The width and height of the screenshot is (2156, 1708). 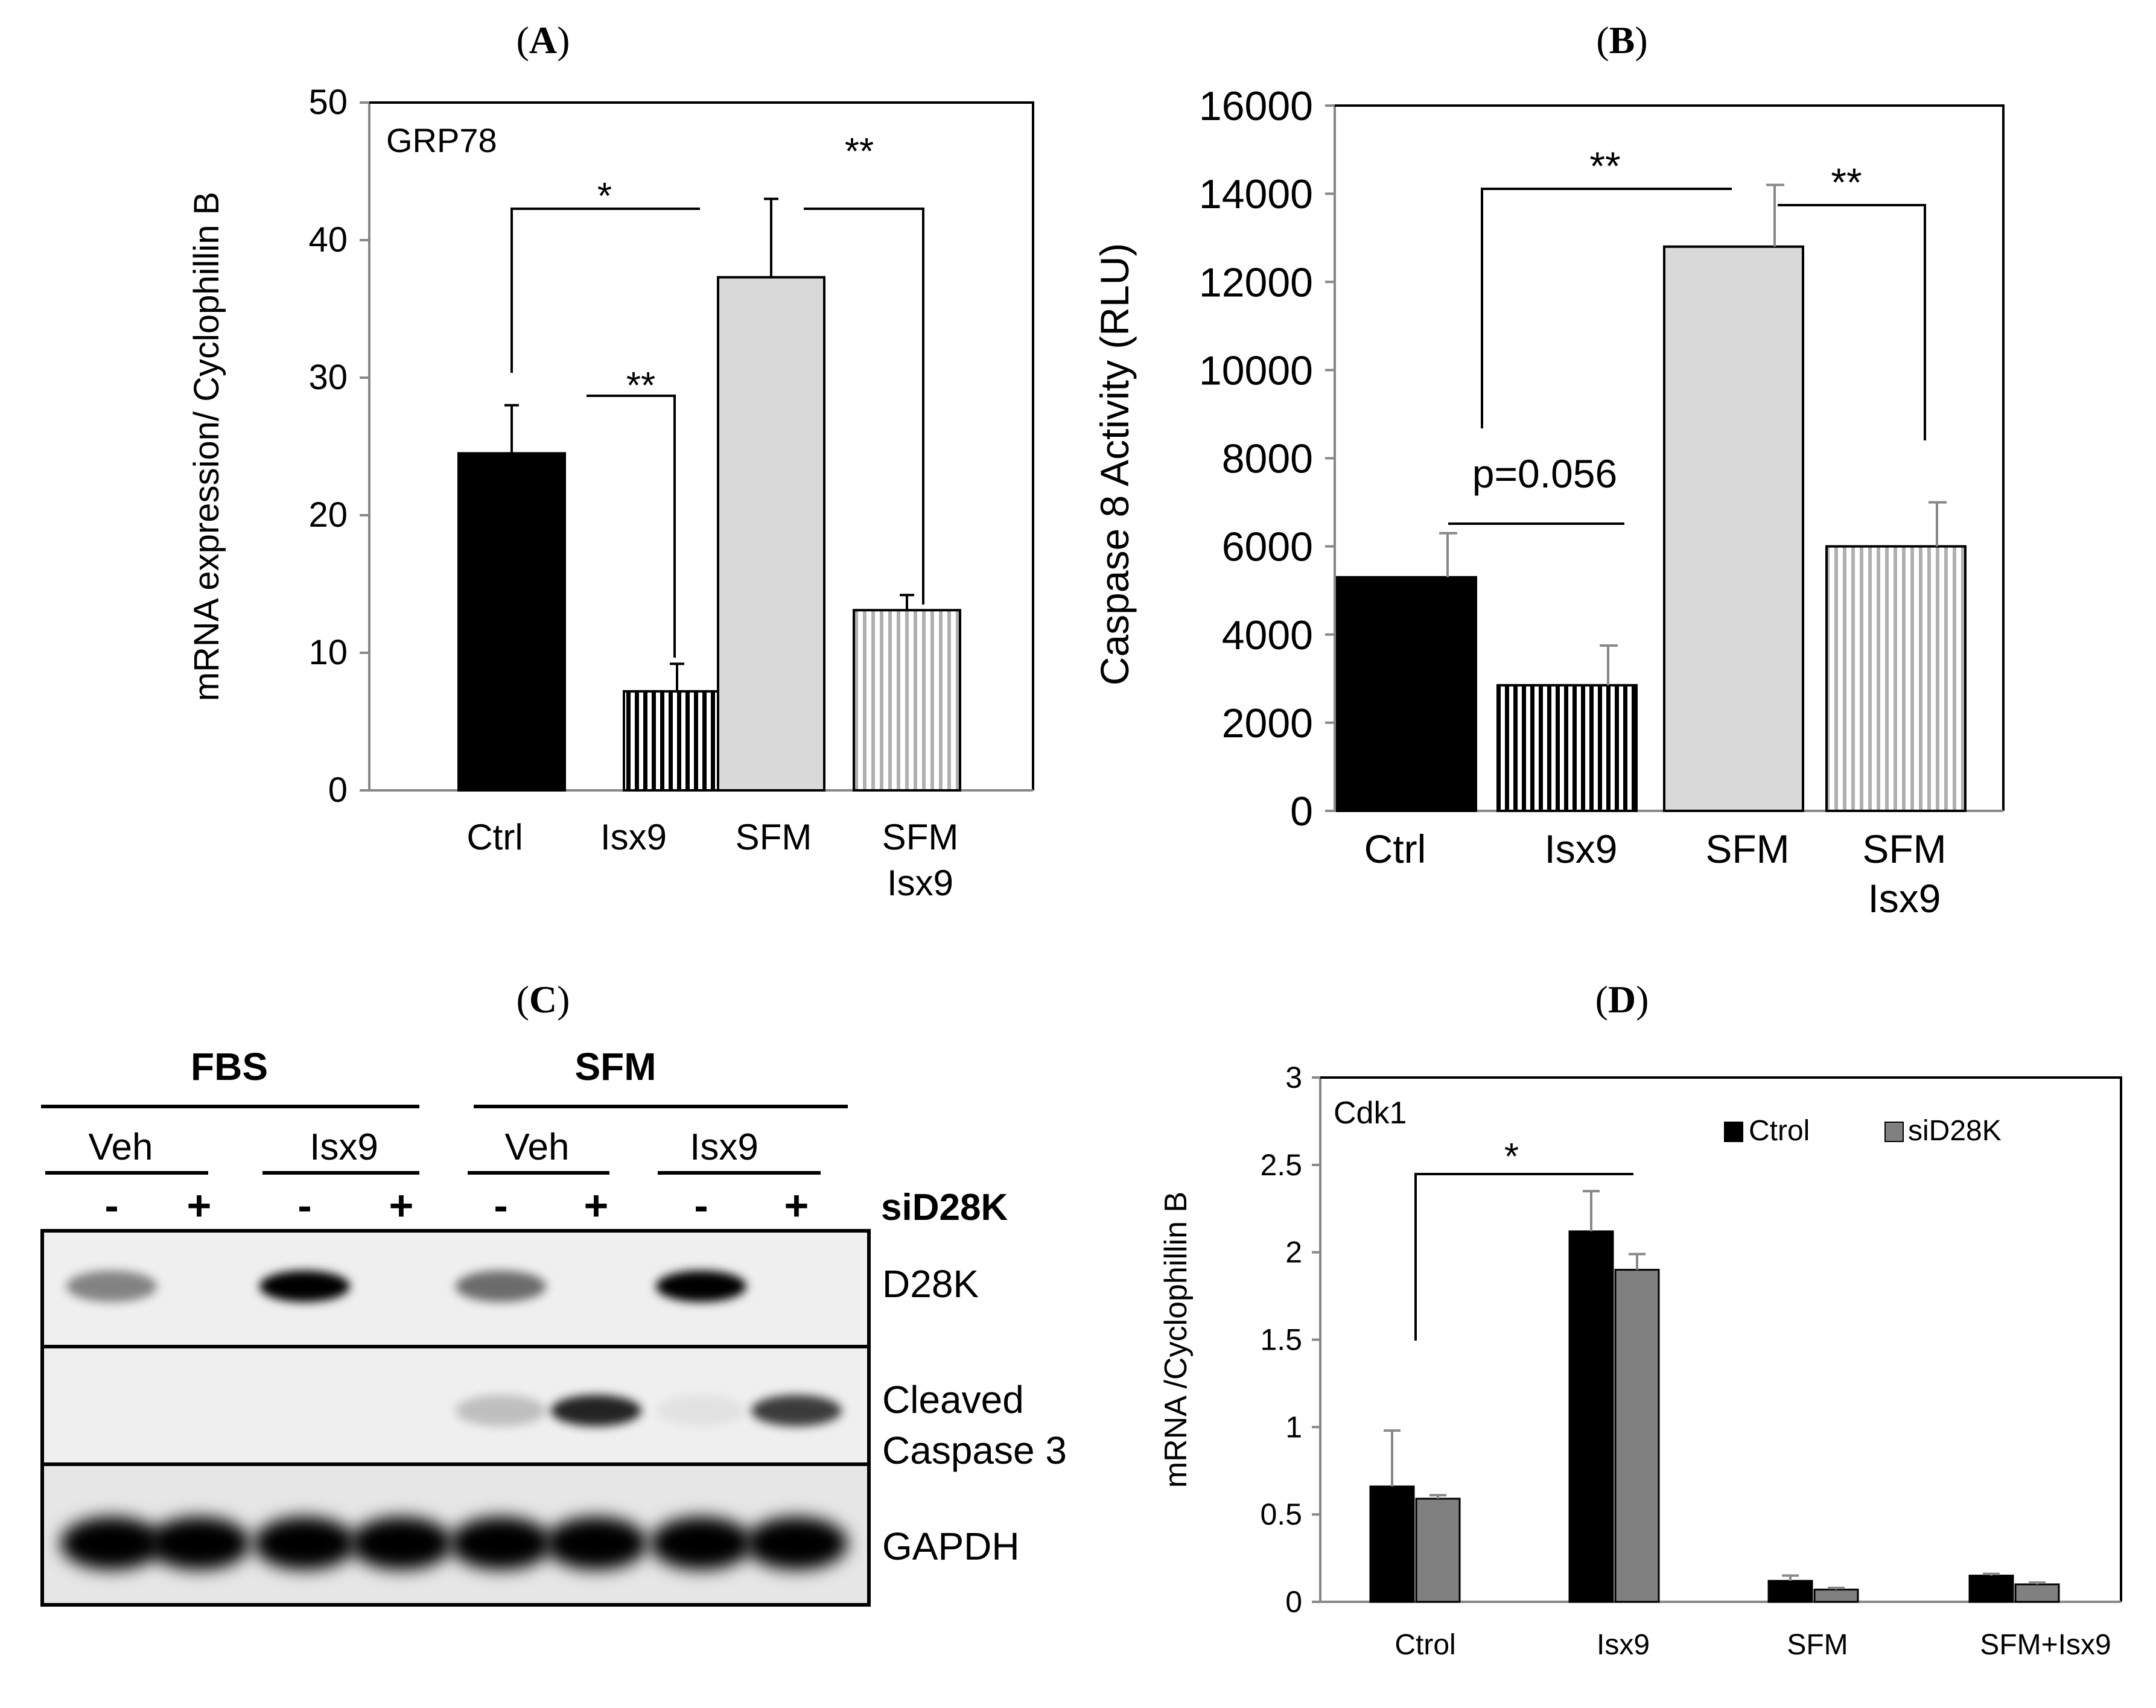 I want to click on bar-siD28K-SFM+Isx9, so click(x=2037, y=1593).